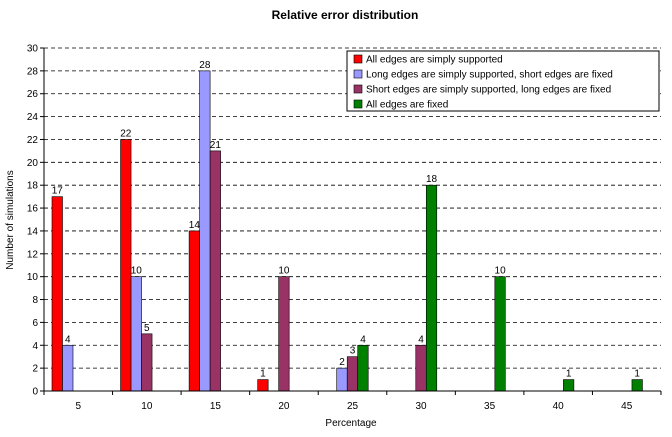 This screenshot has width=672, height=437. What do you see at coordinates (33, 186) in the screenshot?
I see `y-tick-label: 18` at bounding box center [33, 186].